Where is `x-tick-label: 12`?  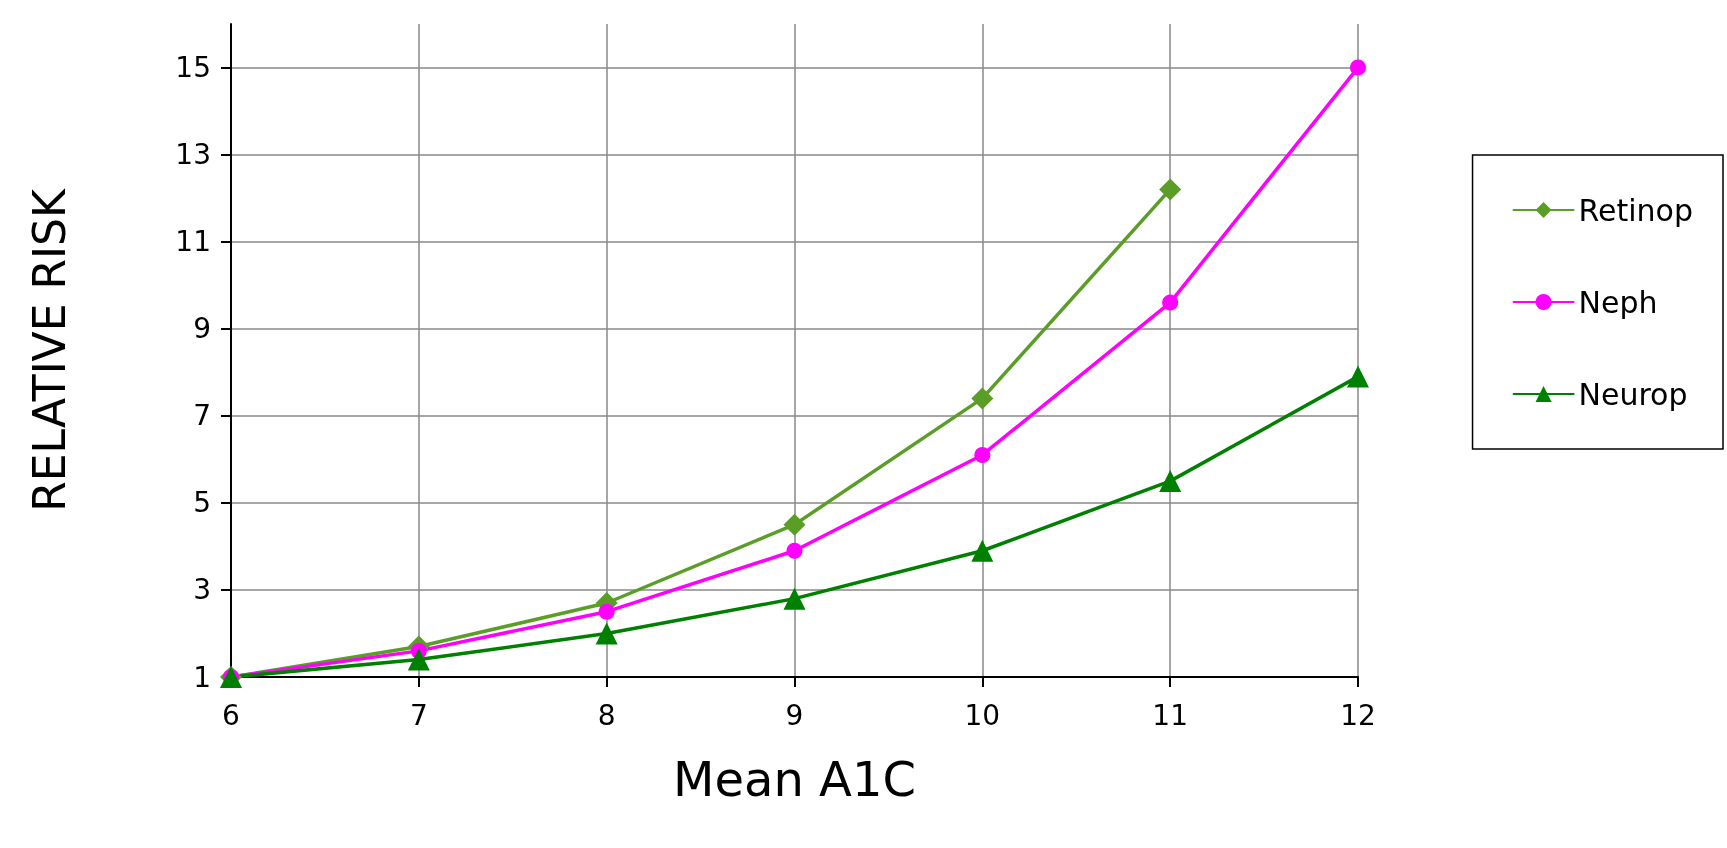 x-tick-label: 12 is located at coordinates (1358, 715).